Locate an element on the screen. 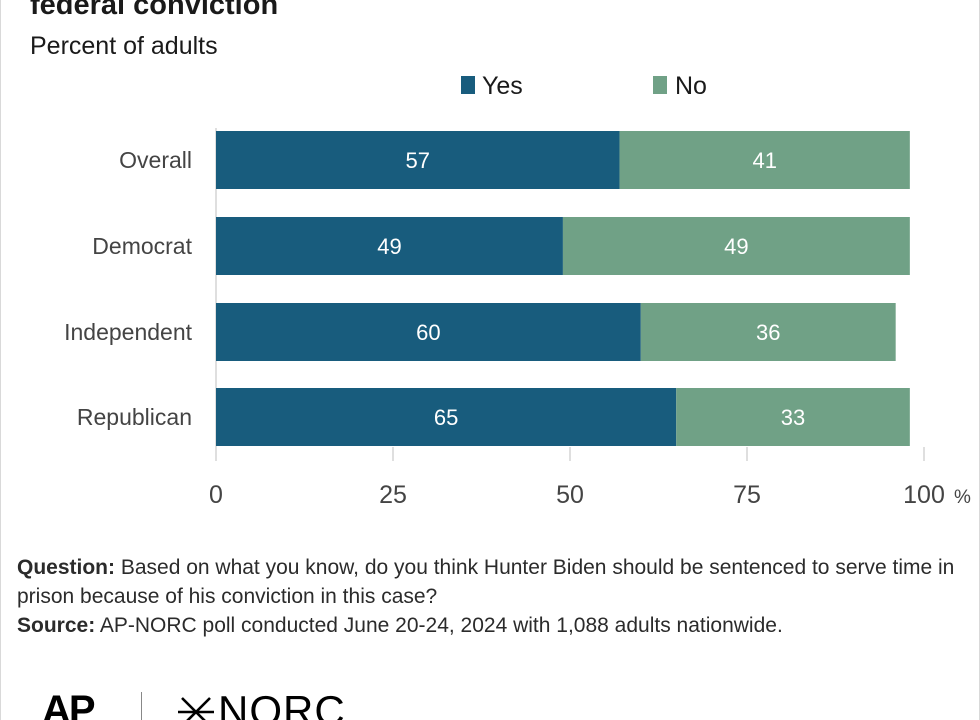 This screenshot has height=720, width=980. bar-yes-independent is located at coordinates (428, 332).